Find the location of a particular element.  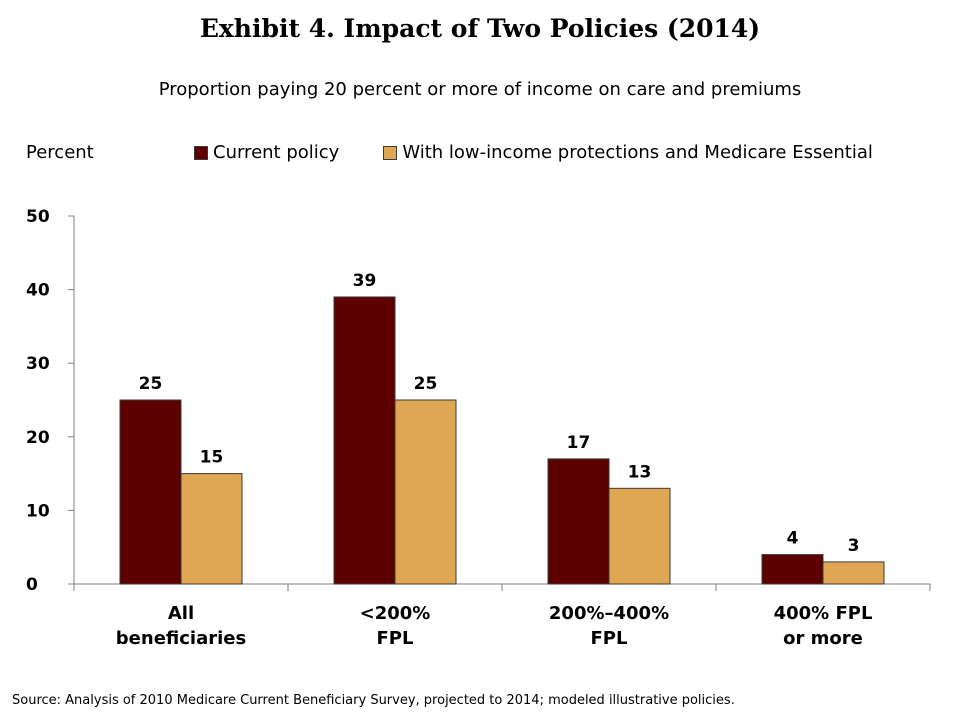

y-tick-label: 0 is located at coordinates (32, 585).